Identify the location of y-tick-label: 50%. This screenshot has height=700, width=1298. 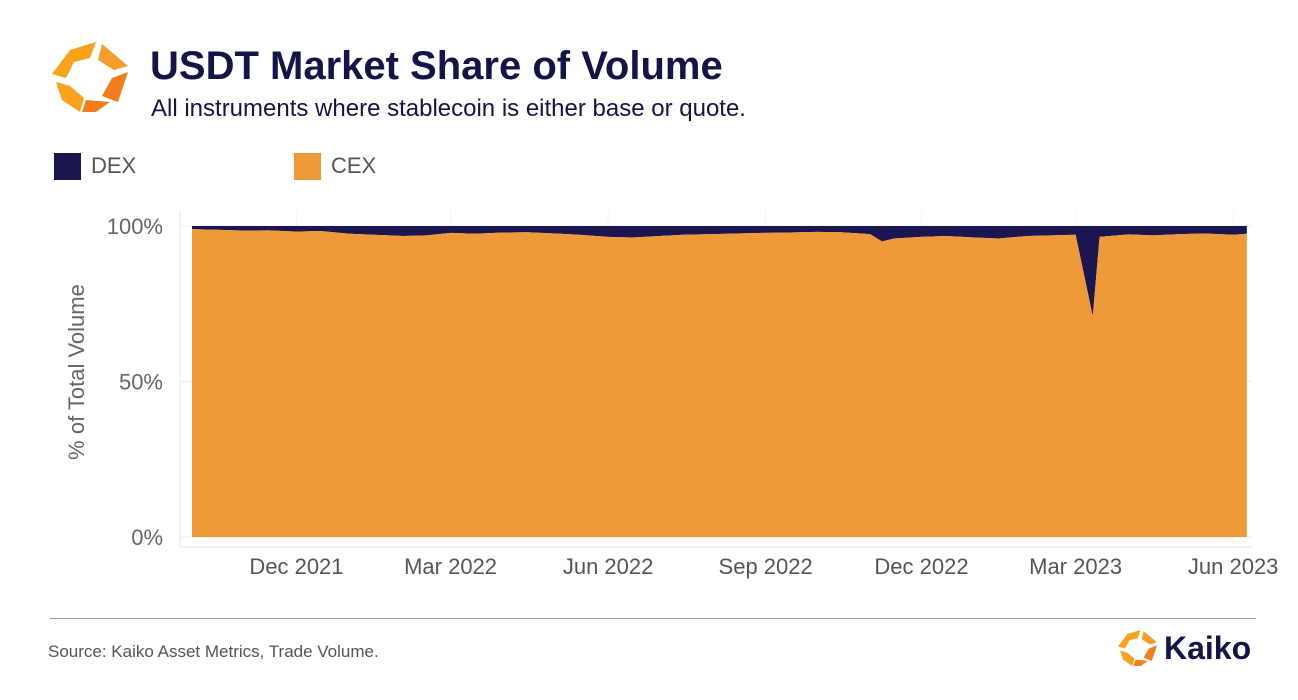
(141, 382).